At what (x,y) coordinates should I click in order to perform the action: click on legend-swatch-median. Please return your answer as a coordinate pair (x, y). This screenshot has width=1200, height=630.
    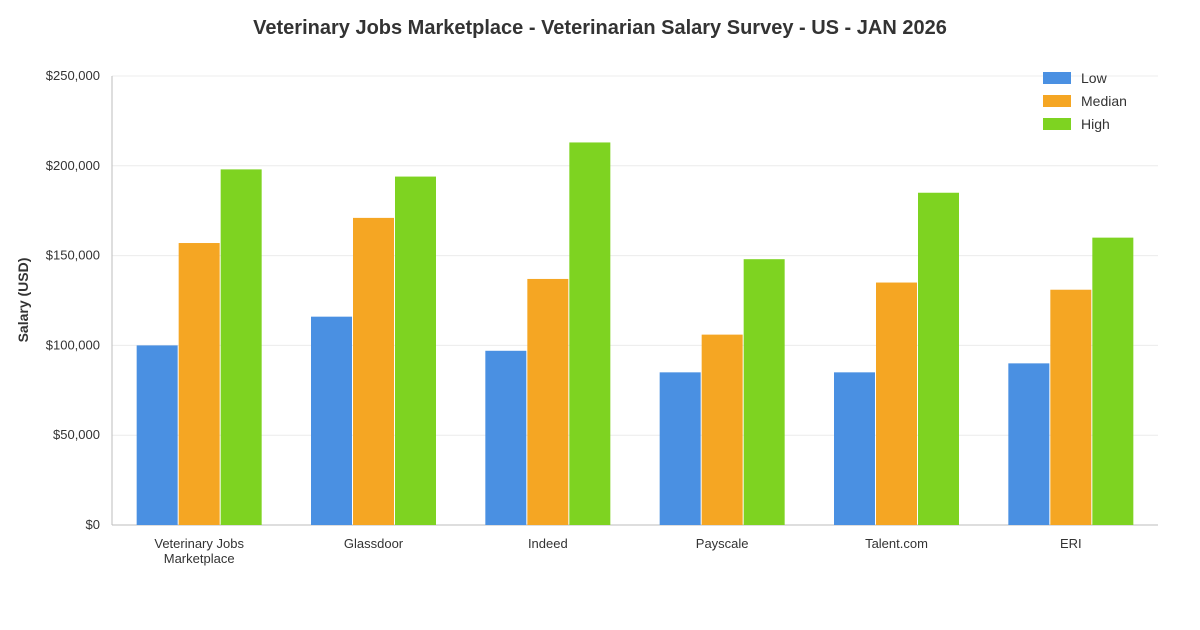
    Looking at the image, I should click on (1057, 101).